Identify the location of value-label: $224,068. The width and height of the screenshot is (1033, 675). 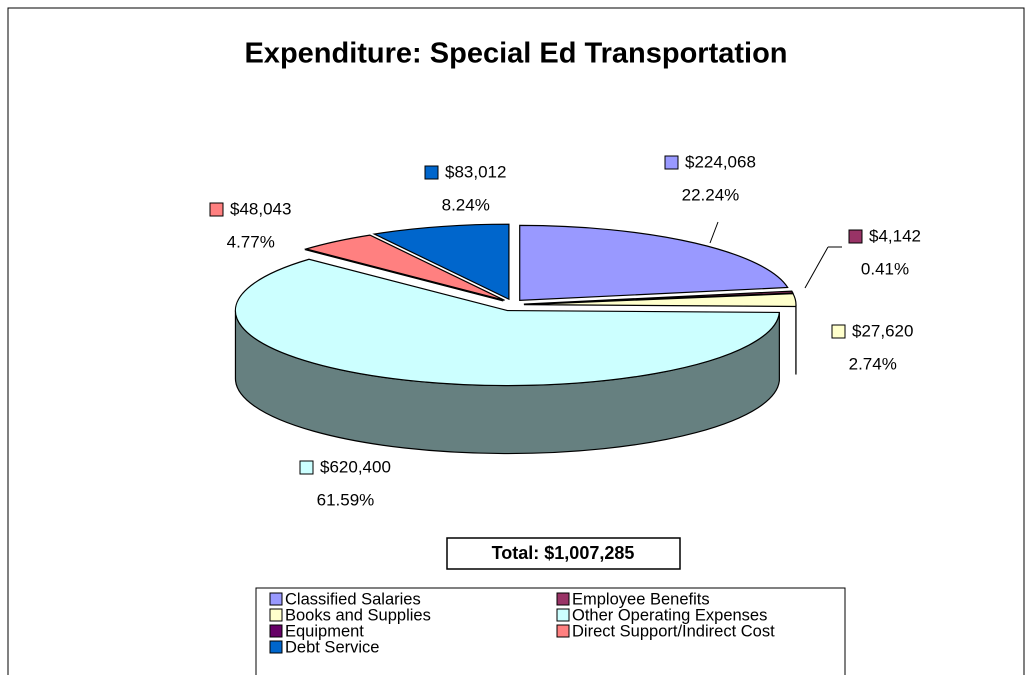
(720, 161).